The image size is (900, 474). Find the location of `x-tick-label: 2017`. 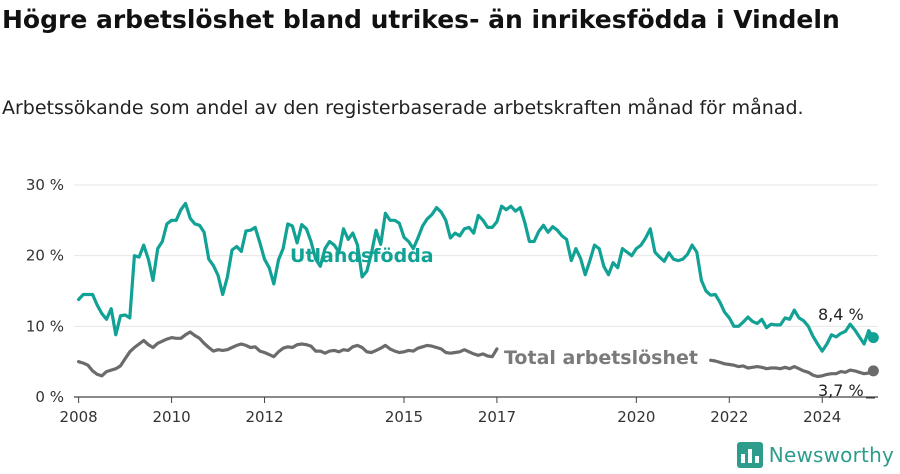

x-tick-label: 2017 is located at coordinates (497, 417).